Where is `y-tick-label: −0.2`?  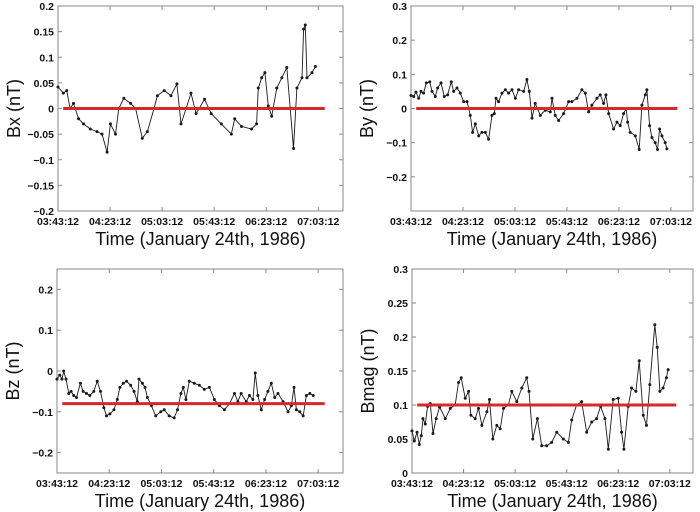 y-tick-label: −0.2 is located at coordinates (42, 454).